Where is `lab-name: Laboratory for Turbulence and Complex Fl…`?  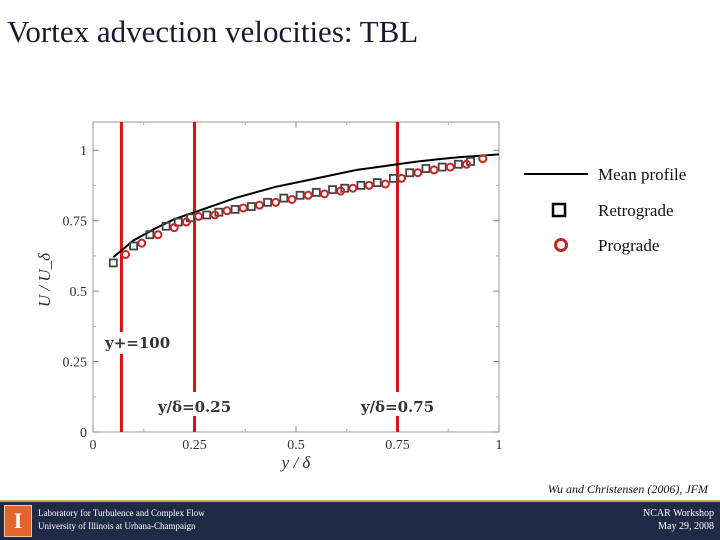
lab-name: Laboratory for Turbulence and Complex Fl… is located at coordinates (121, 513).